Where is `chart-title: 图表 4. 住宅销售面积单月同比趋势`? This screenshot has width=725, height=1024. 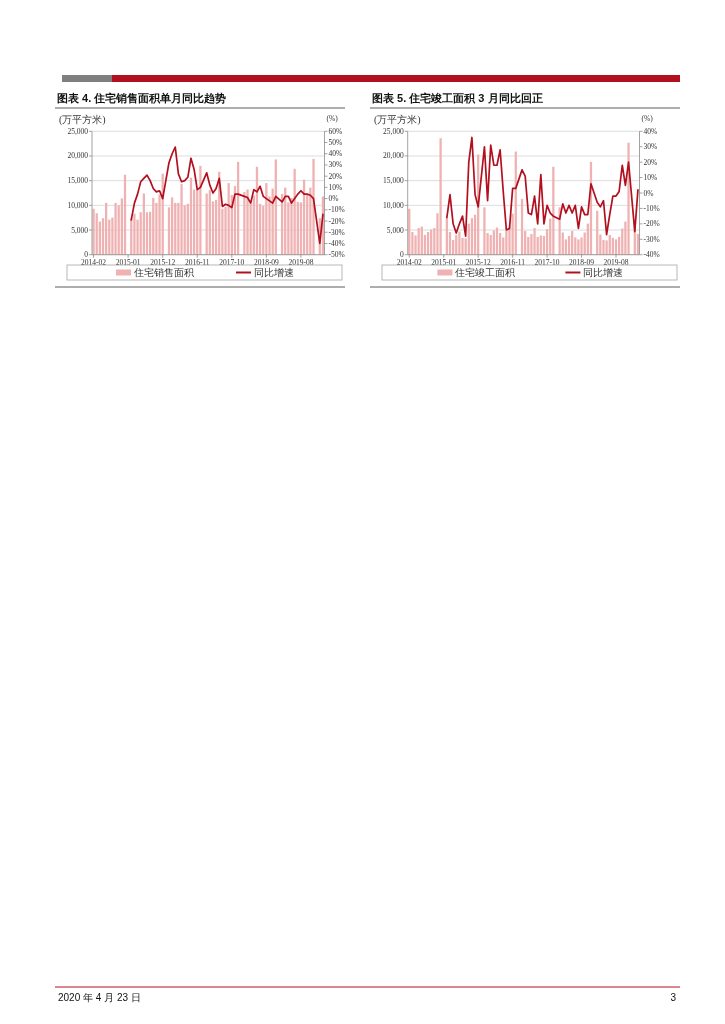
chart-title: 图表 4. 住宅销售面积单月同比趋势 is located at coordinates (142, 98).